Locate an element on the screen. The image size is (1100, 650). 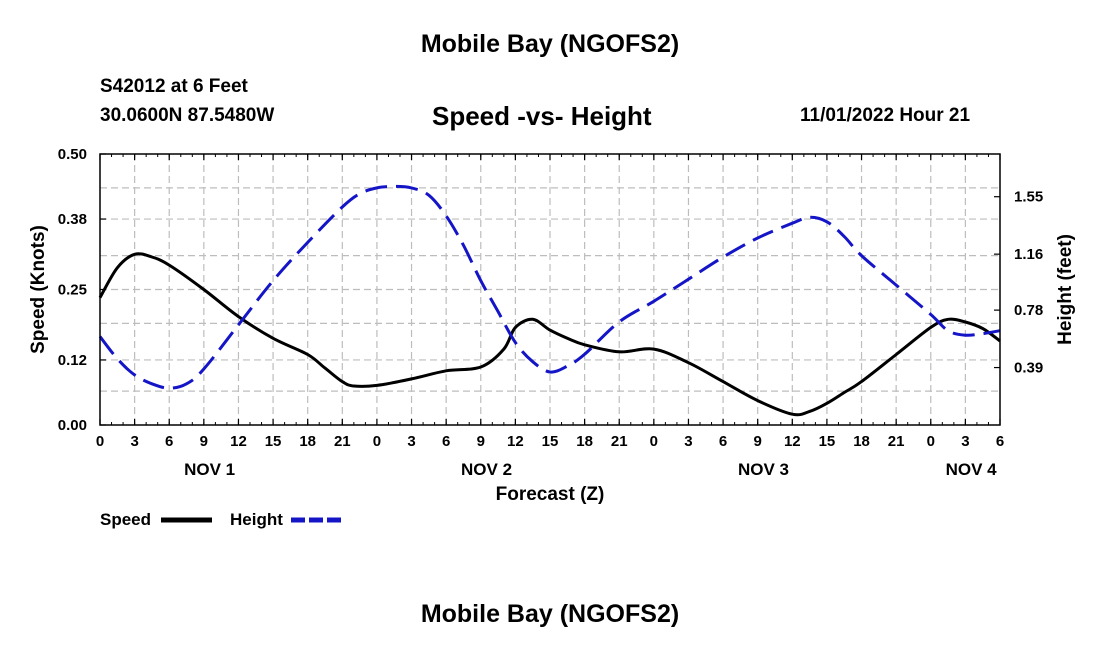
legend-height-label: Height is located at coordinates (256, 519).